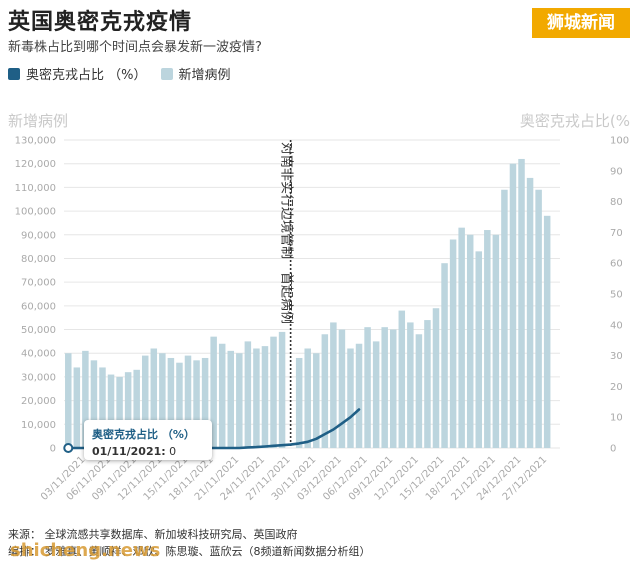 This screenshot has width=638, height=565. Describe the element at coordinates (35, 141) in the screenshot. I see `left-tick-label: 130,000` at that location.